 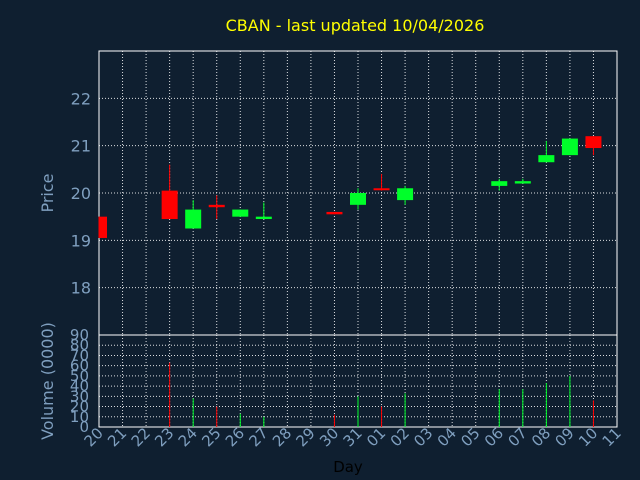 What do you see at coordinates (565, 437) in the screenshot?
I see `x-tick-label: 09` at bounding box center [565, 437].